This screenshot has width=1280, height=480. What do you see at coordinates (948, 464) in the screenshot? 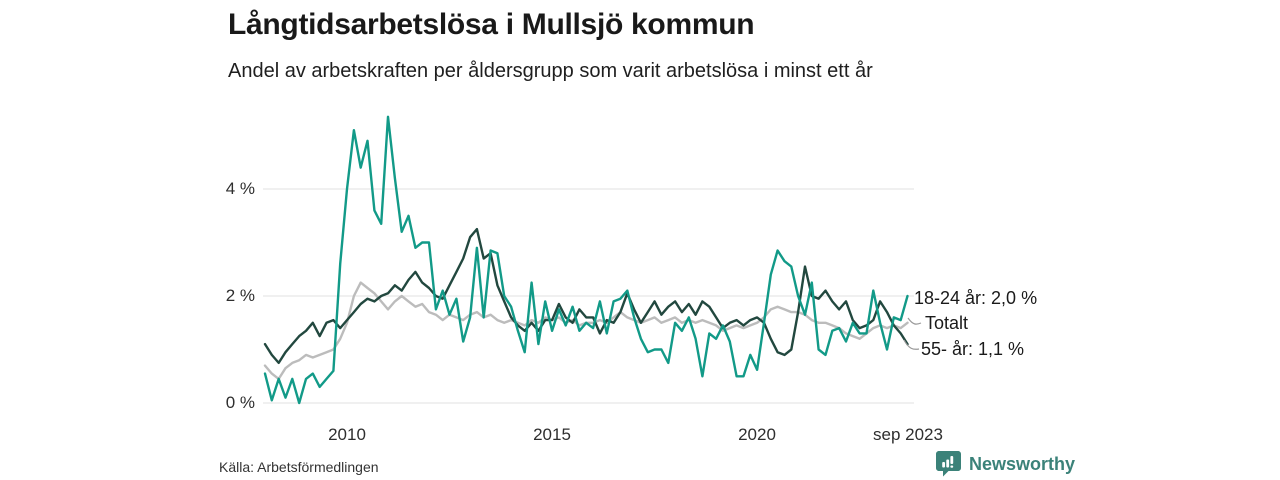
I see `bar-chart-speech-bubble-icon` at bounding box center [948, 464].